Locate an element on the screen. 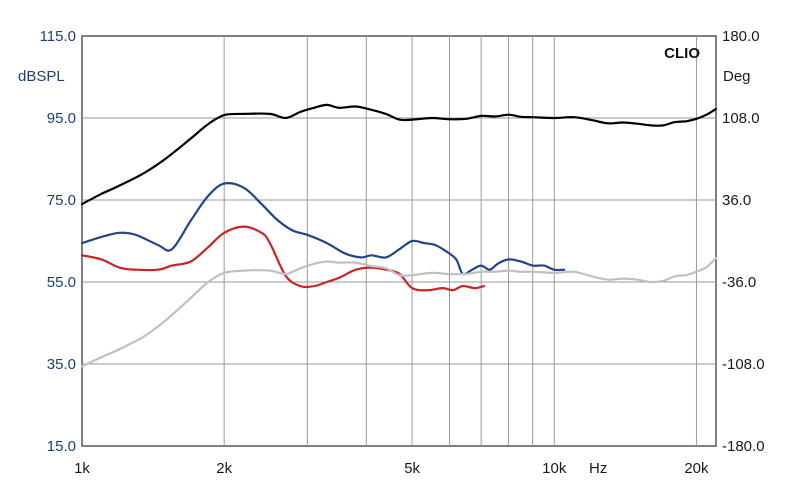 Image resolution: width=800 pixels, height=504 pixels. x-tick-label: 10k is located at coordinates (554, 468).